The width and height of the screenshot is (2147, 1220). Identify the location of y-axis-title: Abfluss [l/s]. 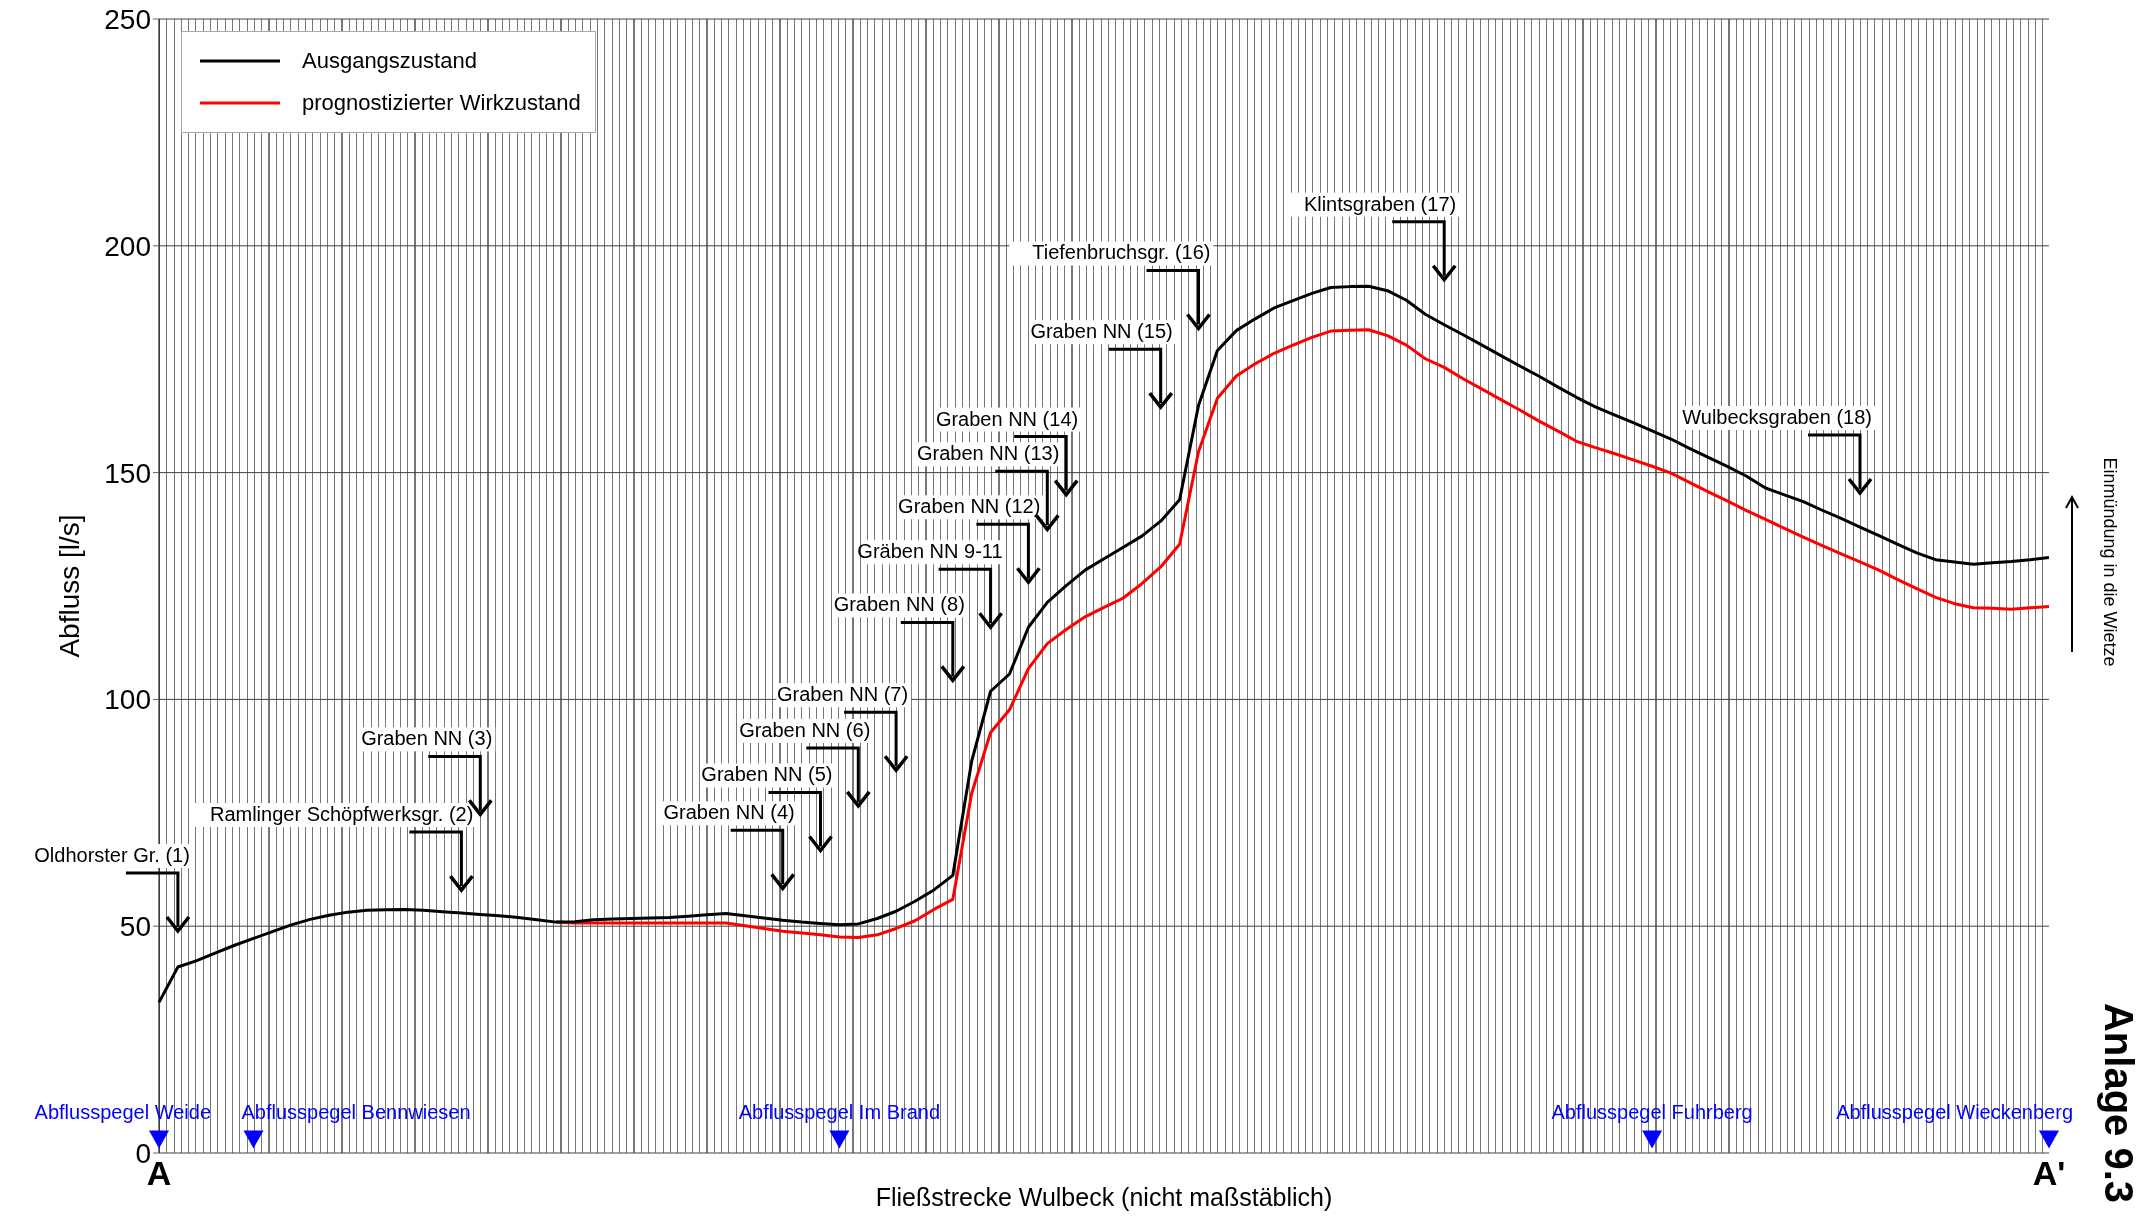
(69, 586).